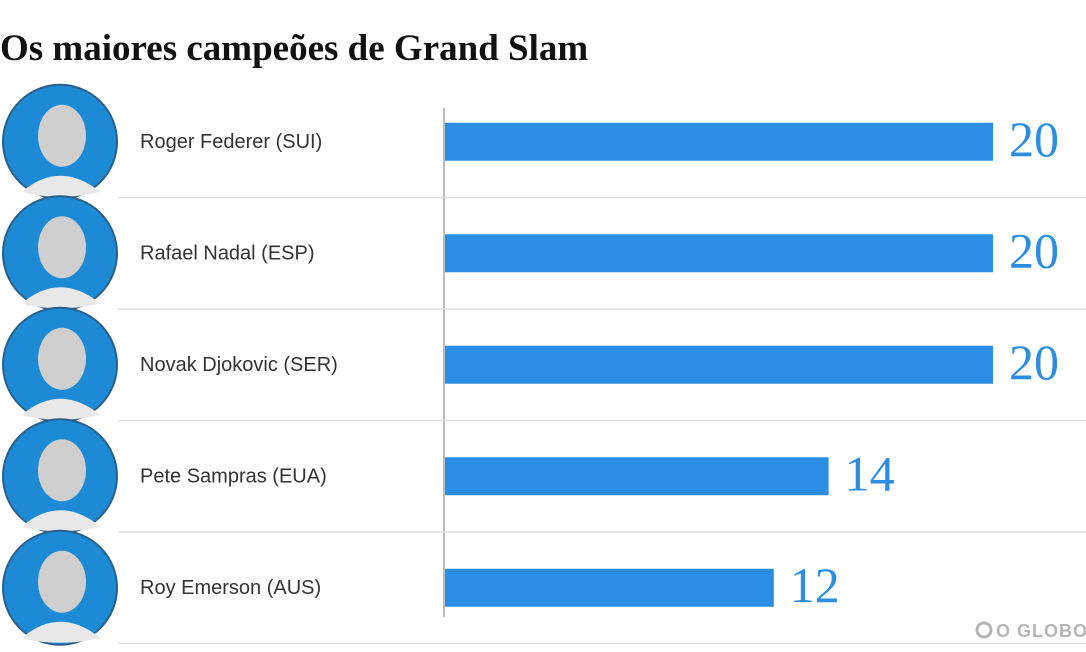  What do you see at coordinates (233, 477) in the screenshot?
I see `category-label: Pete Sampras (EUA)` at bounding box center [233, 477].